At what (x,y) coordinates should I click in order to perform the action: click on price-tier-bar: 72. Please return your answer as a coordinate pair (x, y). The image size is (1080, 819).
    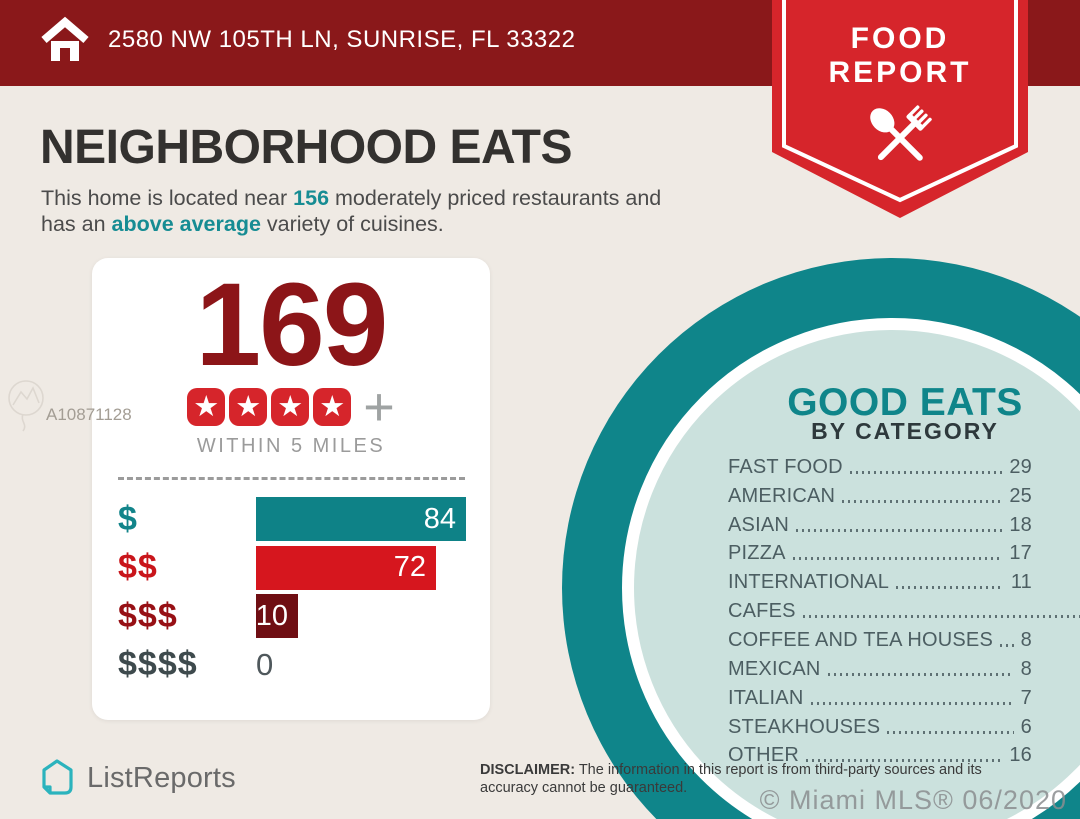
    Looking at the image, I should click on (346, 567).